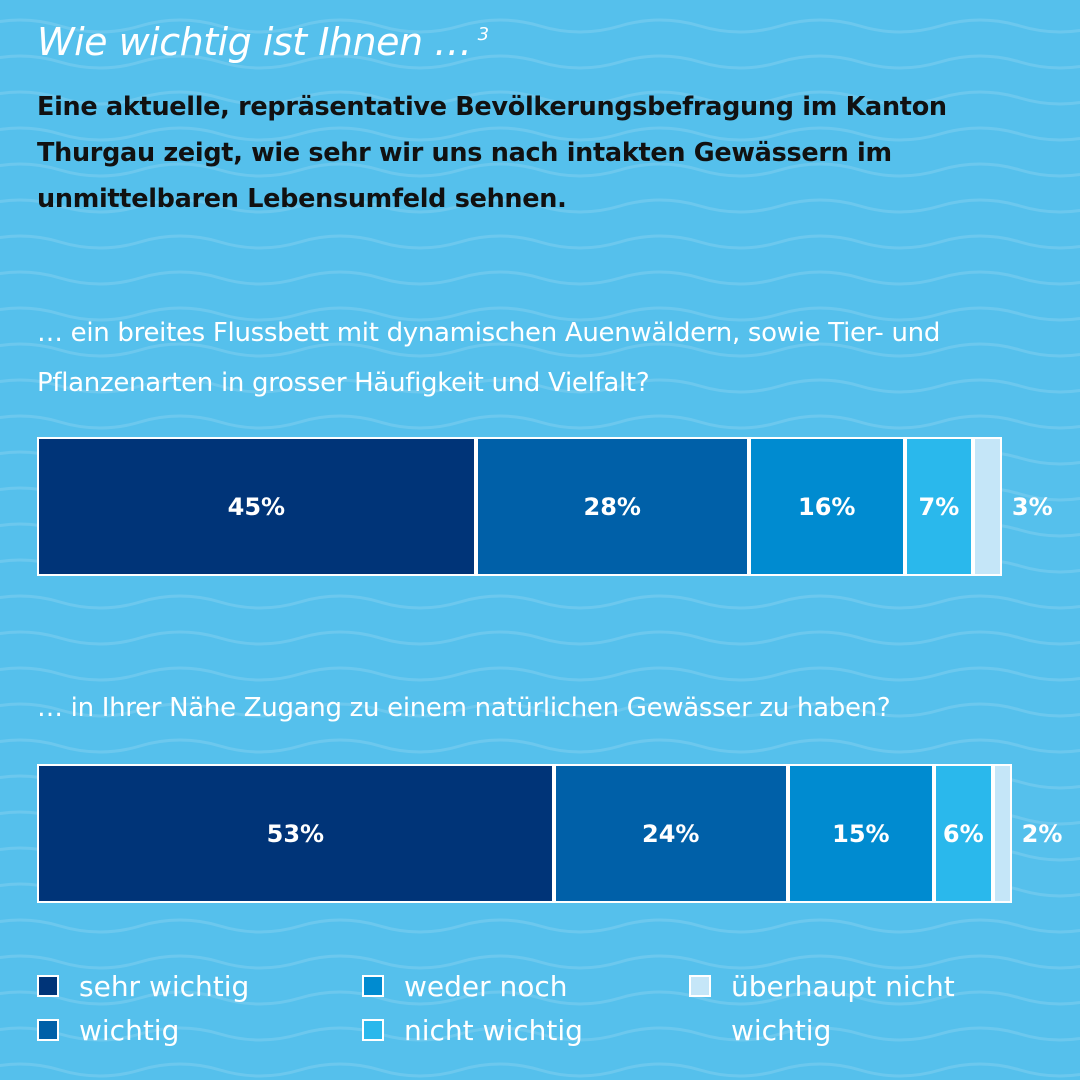 This screenshot has height=1080, width=1080. I want to click on legend-item: nicht wichtig, so click(513, 1031).